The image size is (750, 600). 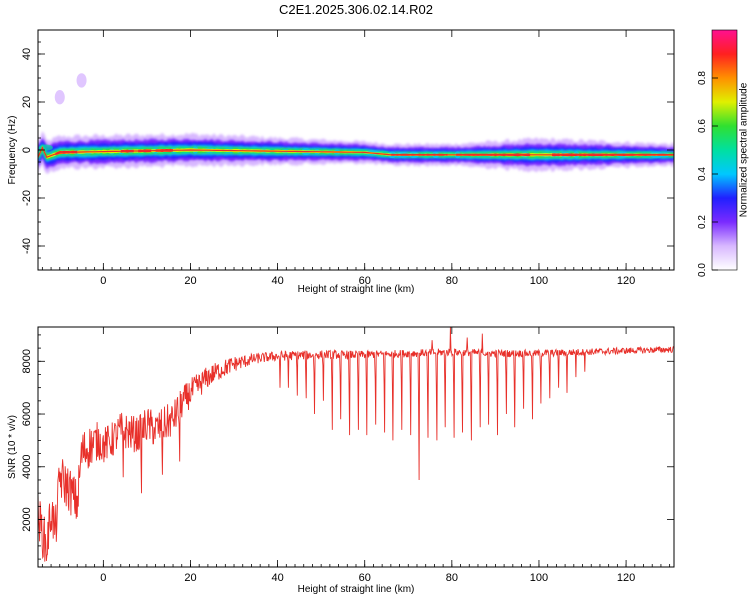 What do you see at coordinates (452, 281) in the screenshot?
I see `spectrogram-x-tick-label: 80` at bounding box center [452, 281].